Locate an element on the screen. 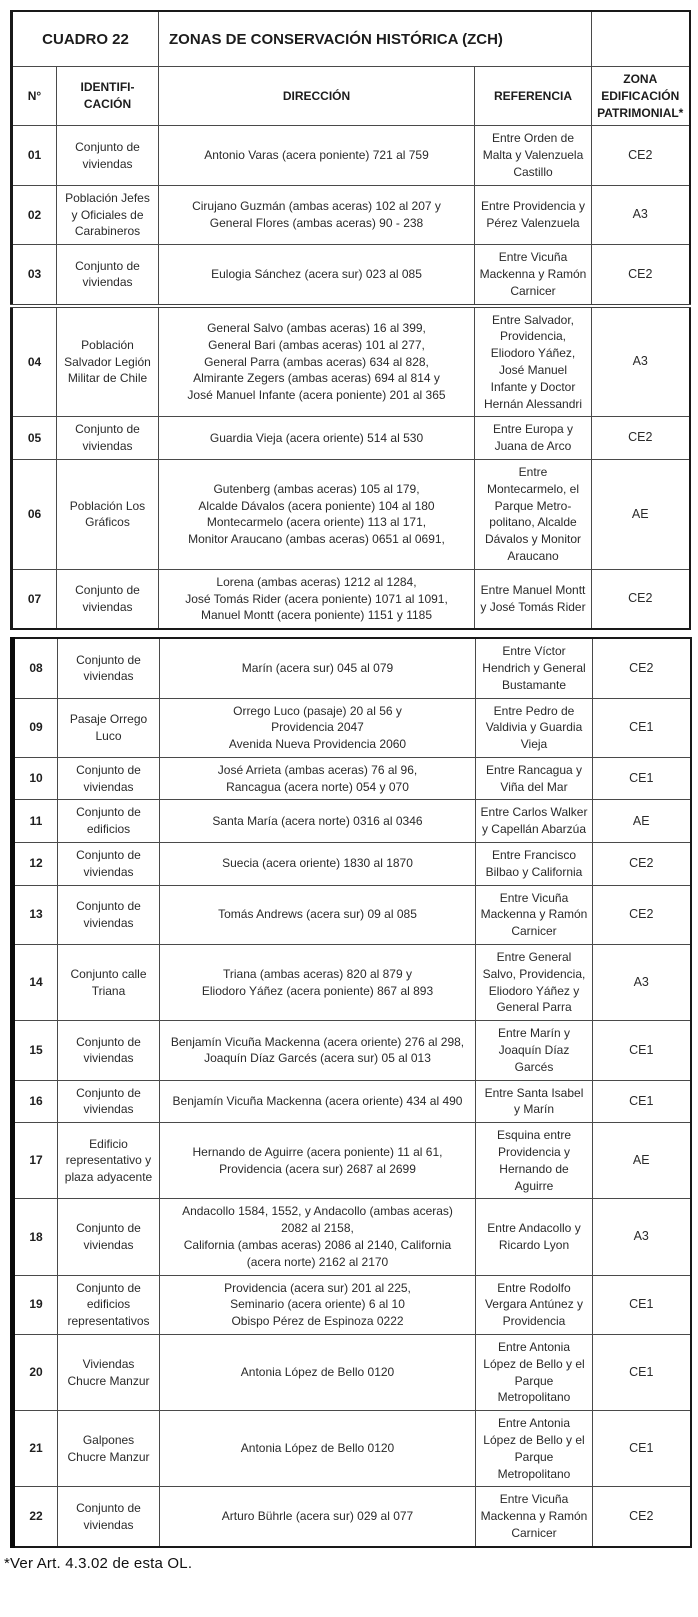 The height and width of the screenshot is (1617, 698). direccion-cell: Marín (acera sur) 045 al 079 is located at coordinates (317, 668).